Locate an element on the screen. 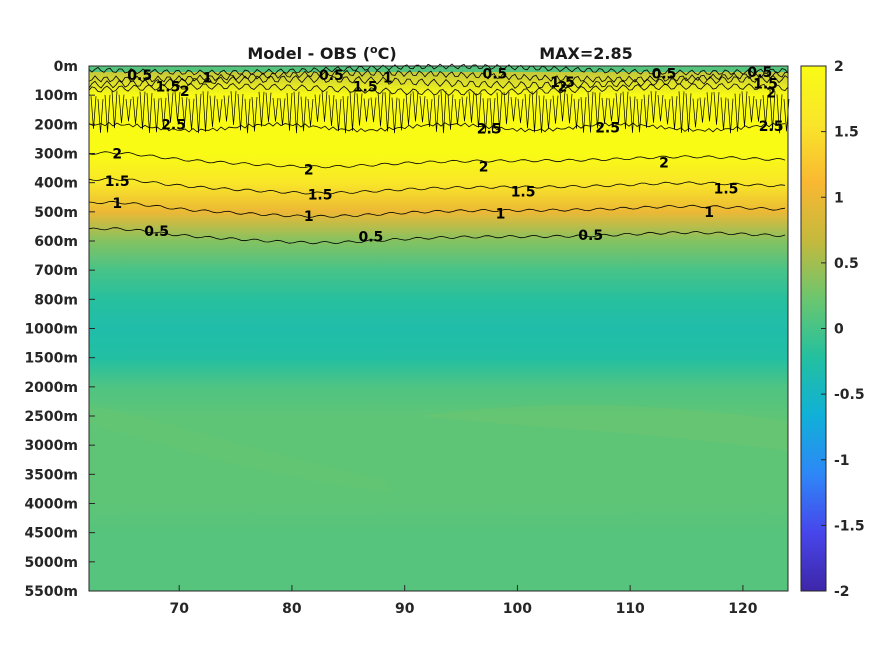 The width and height of the screenshot is (875, 656). y-tick-label: 800m is located at coordinates (56, 300).